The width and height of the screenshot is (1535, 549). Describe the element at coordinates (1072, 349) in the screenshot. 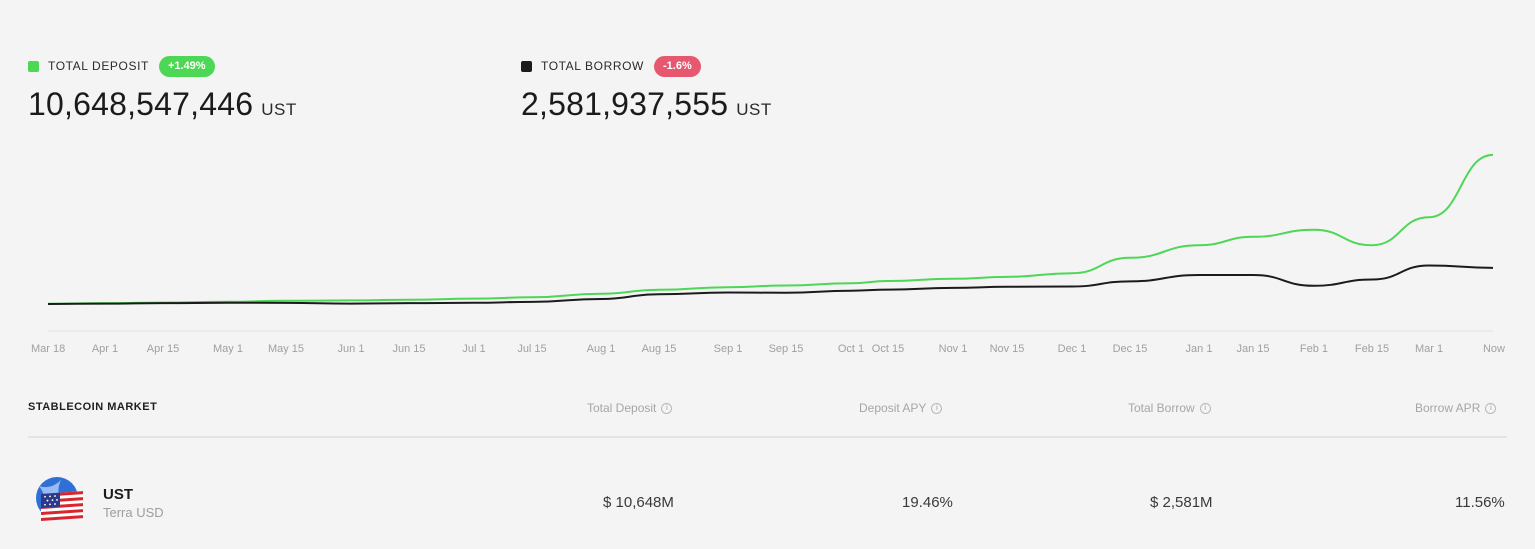

I see `x-tick-label: Dec 1` at that location.